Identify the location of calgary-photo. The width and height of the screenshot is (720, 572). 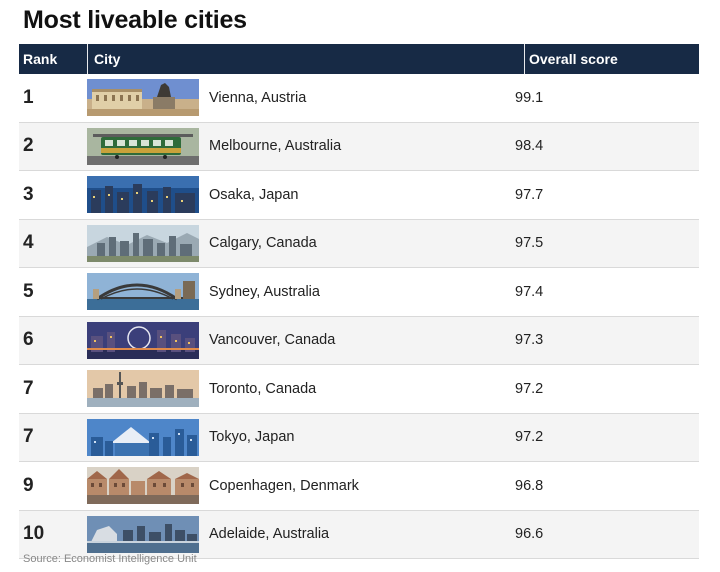
(143, 243).